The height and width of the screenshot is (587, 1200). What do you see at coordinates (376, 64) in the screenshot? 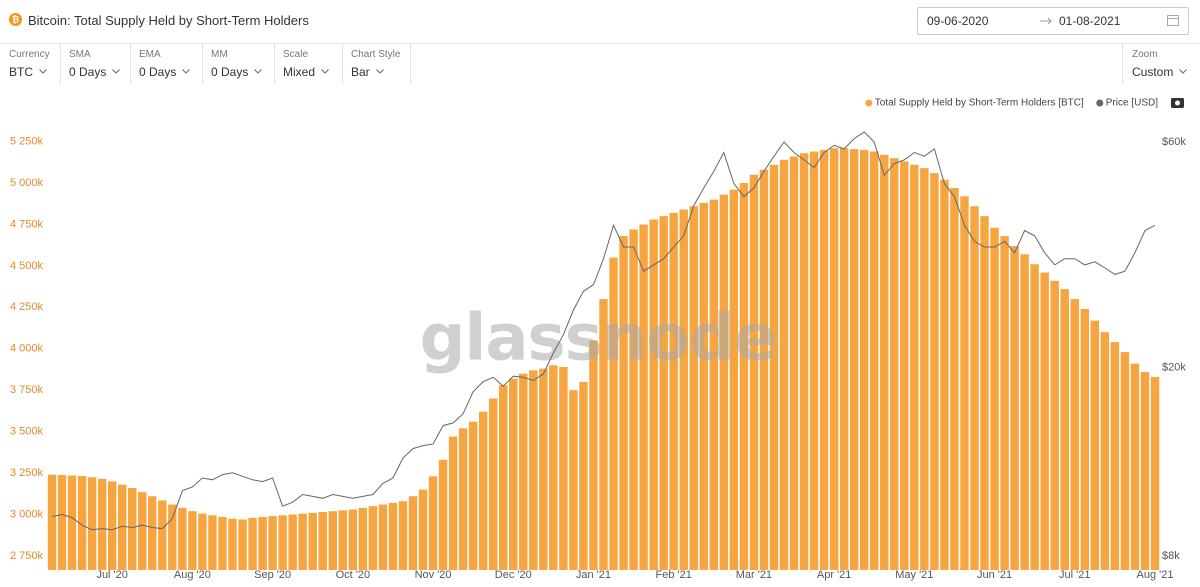
I see `dropdown: Chart Style Bar` at bounding box center [376, 64].